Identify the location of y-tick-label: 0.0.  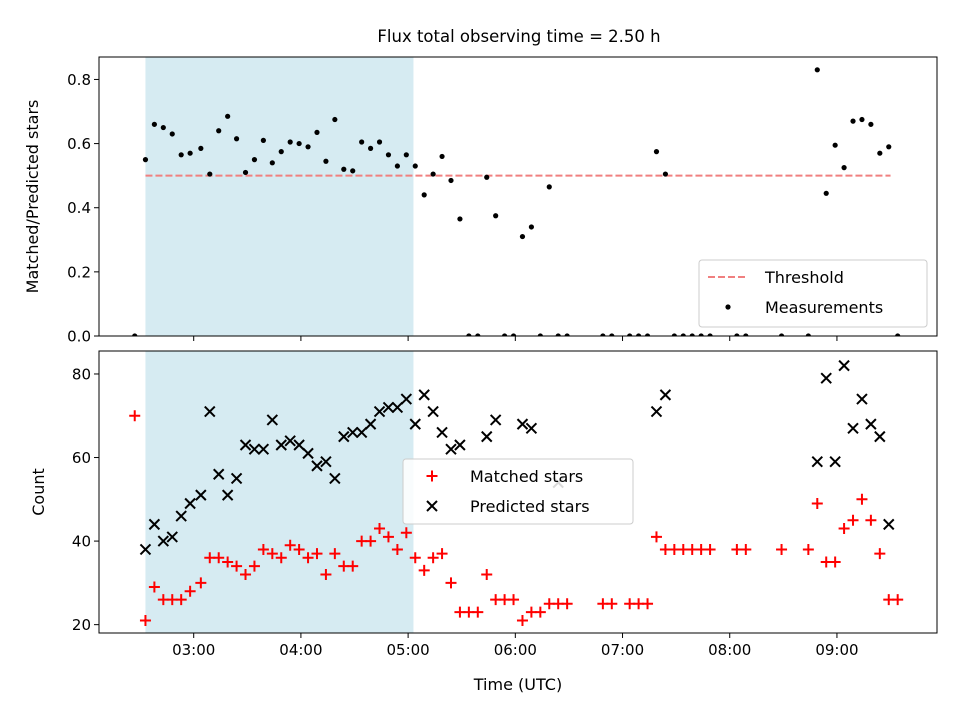
(79, 337).